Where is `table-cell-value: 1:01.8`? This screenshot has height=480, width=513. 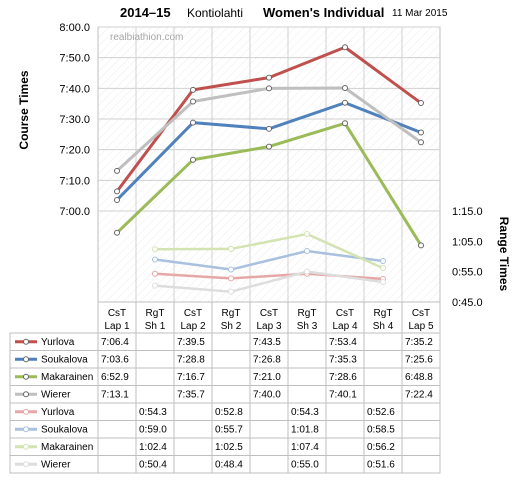
table-cell-value: 1:01.8 is located at coordinates (305, 430).